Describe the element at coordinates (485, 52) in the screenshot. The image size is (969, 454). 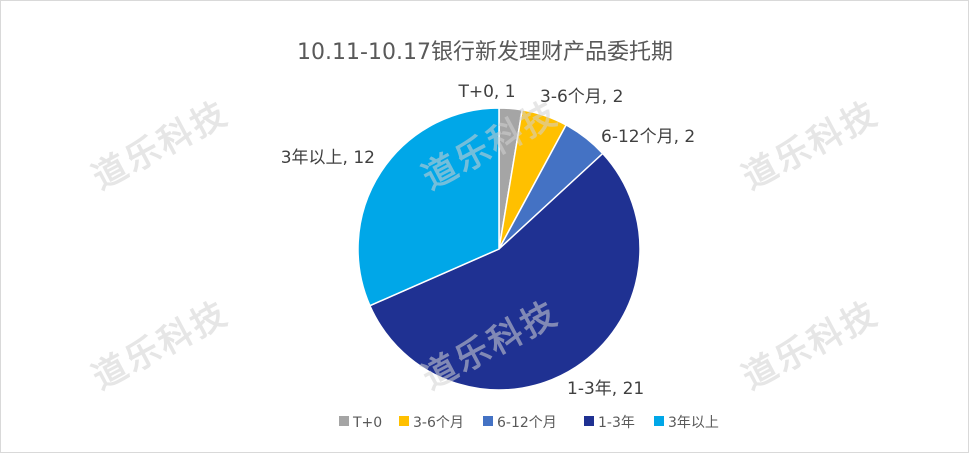
I see `chart-title: 10.11-10.17银行新发理财产品委托期` at that location.